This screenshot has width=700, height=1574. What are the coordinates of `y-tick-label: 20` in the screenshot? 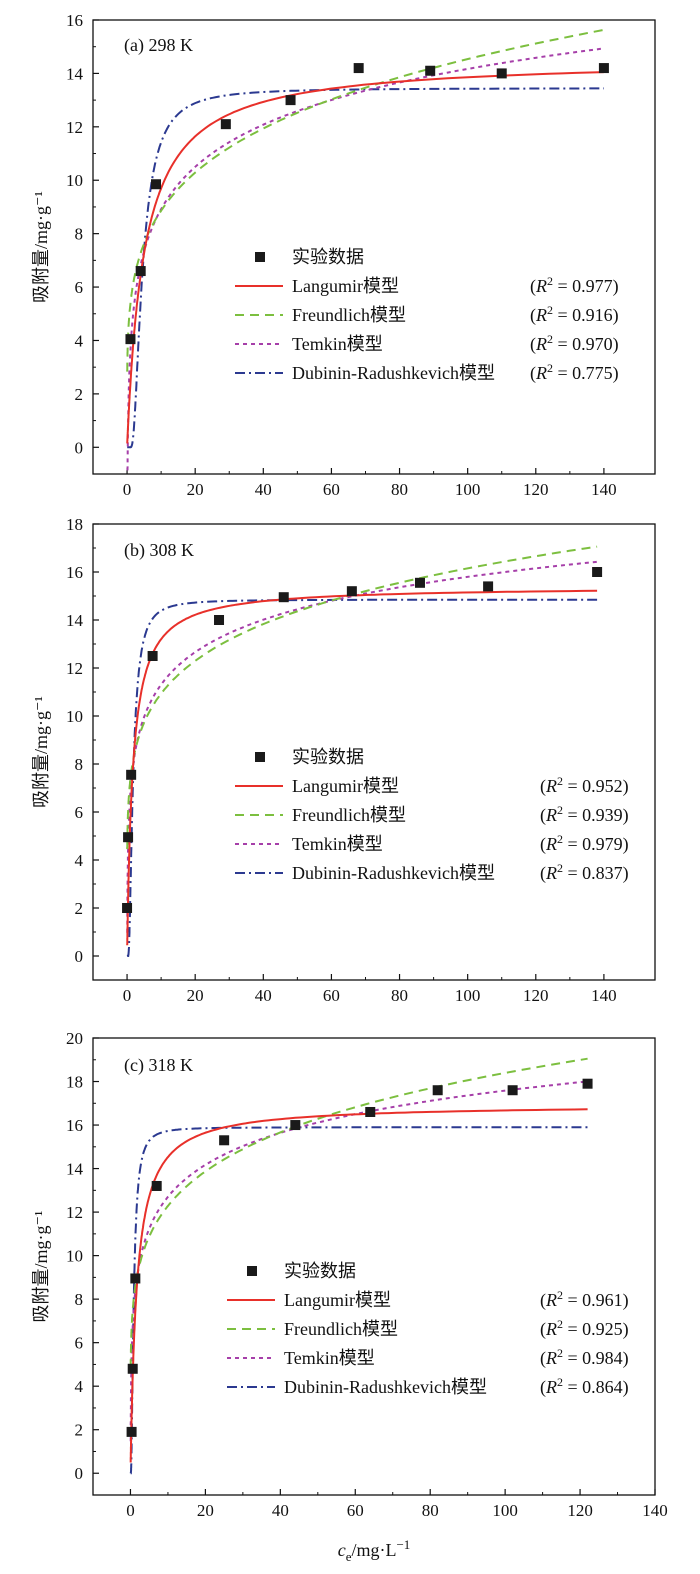 It's located at (74, 1038).